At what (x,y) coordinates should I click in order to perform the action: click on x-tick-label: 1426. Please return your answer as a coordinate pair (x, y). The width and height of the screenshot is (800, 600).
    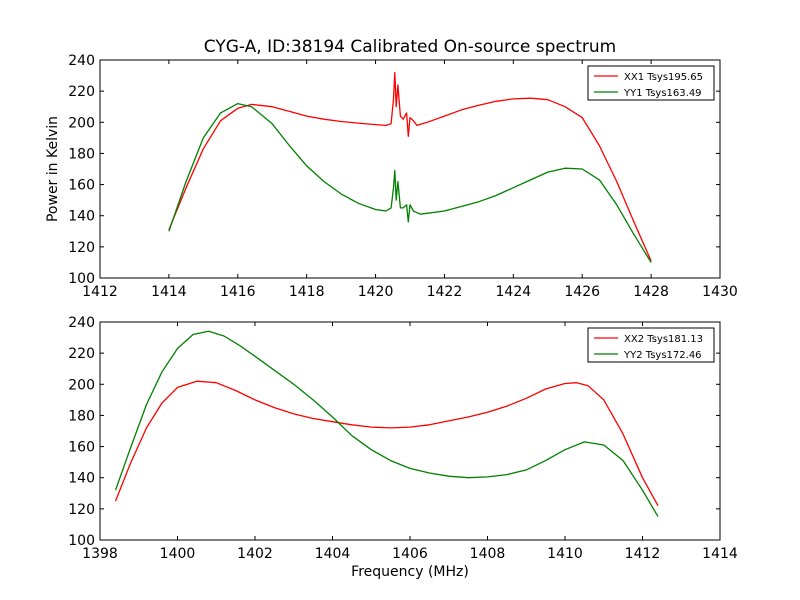
    Looking at the image, I should click on (582, 292).